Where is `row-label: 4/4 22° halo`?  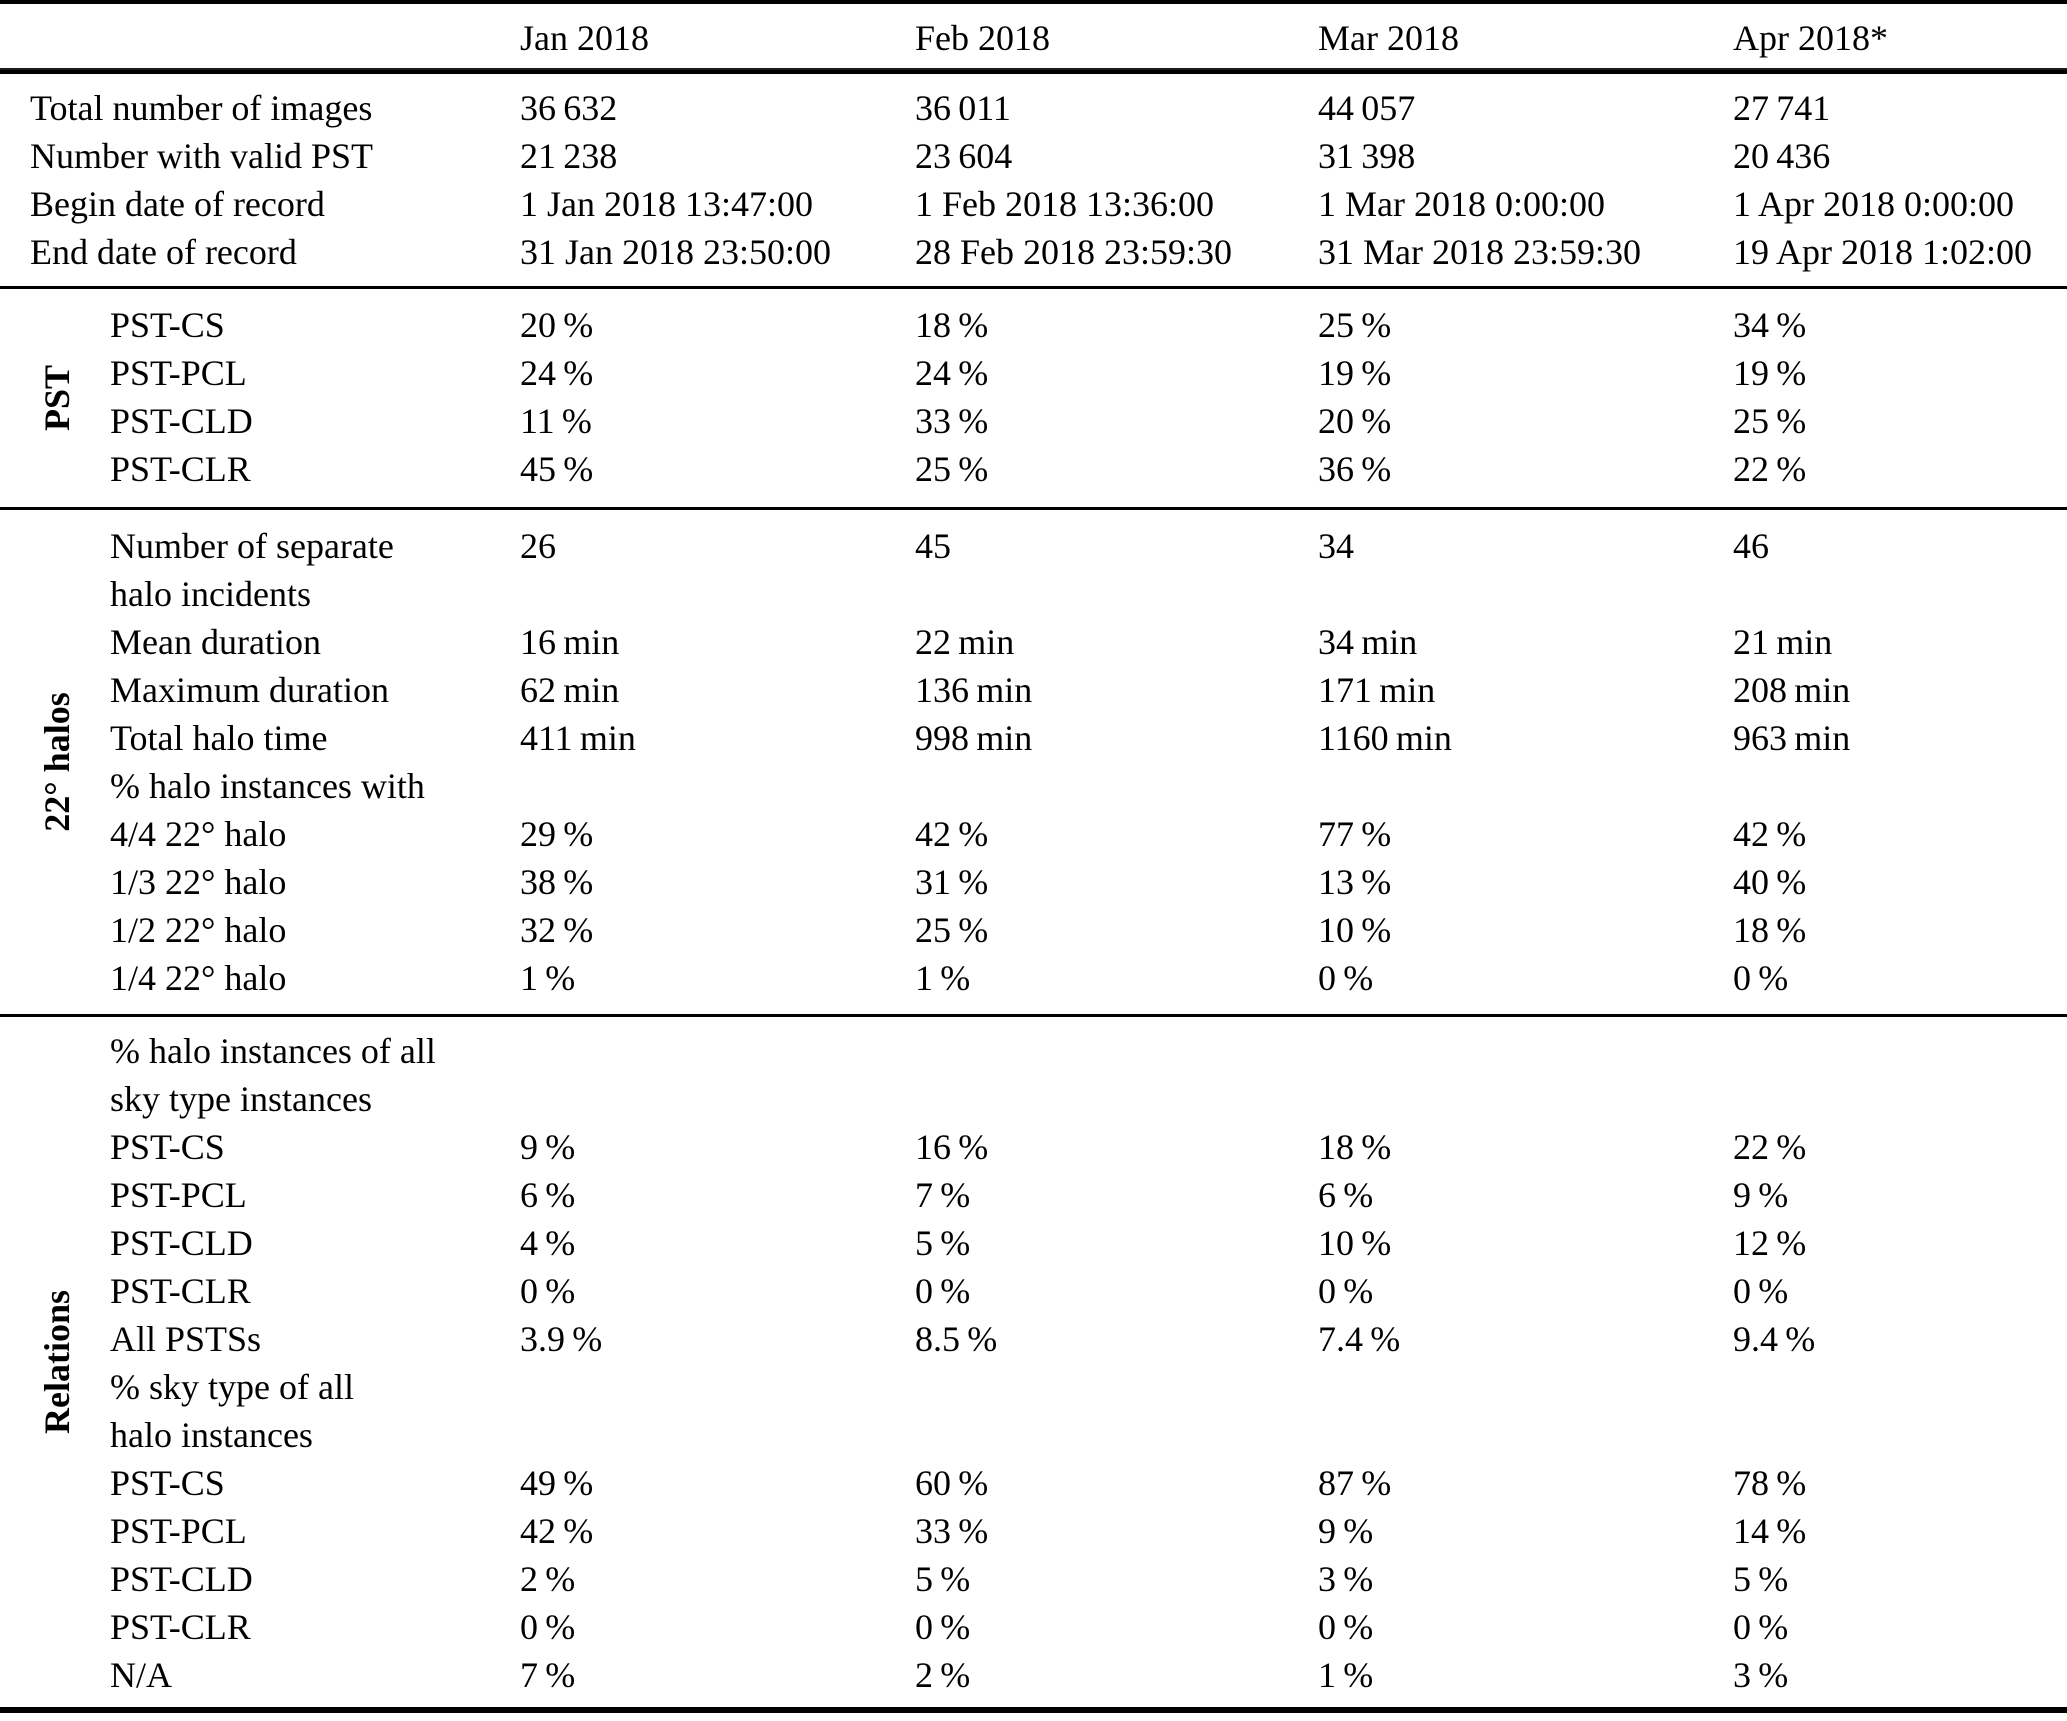 row-label: 4/4 22° halo is located at coordinates (260, 834).